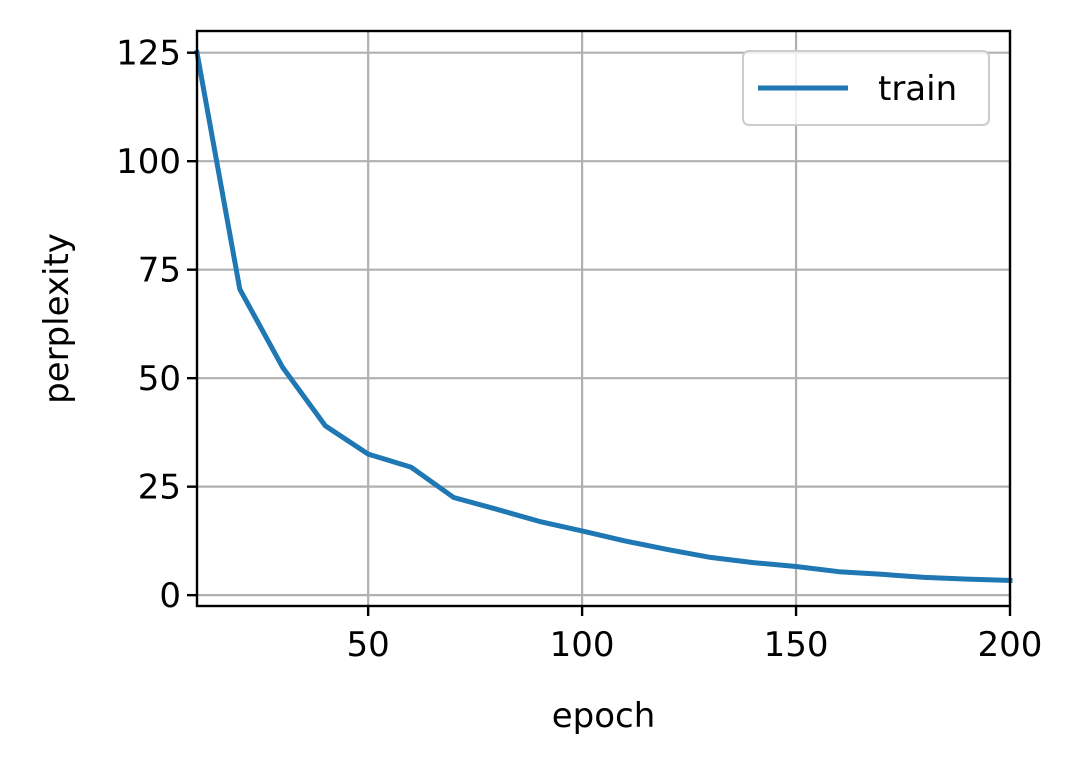 The height and width of the screenshot is (767, 1080). Describe the element at coordinates (917, 89) in the screenshot. I see `legend-label-train: train` at that location.